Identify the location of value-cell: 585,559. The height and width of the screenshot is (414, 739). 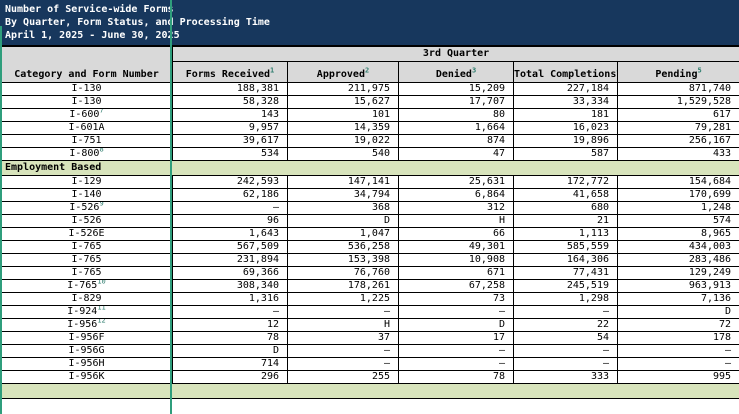
(565, 246).